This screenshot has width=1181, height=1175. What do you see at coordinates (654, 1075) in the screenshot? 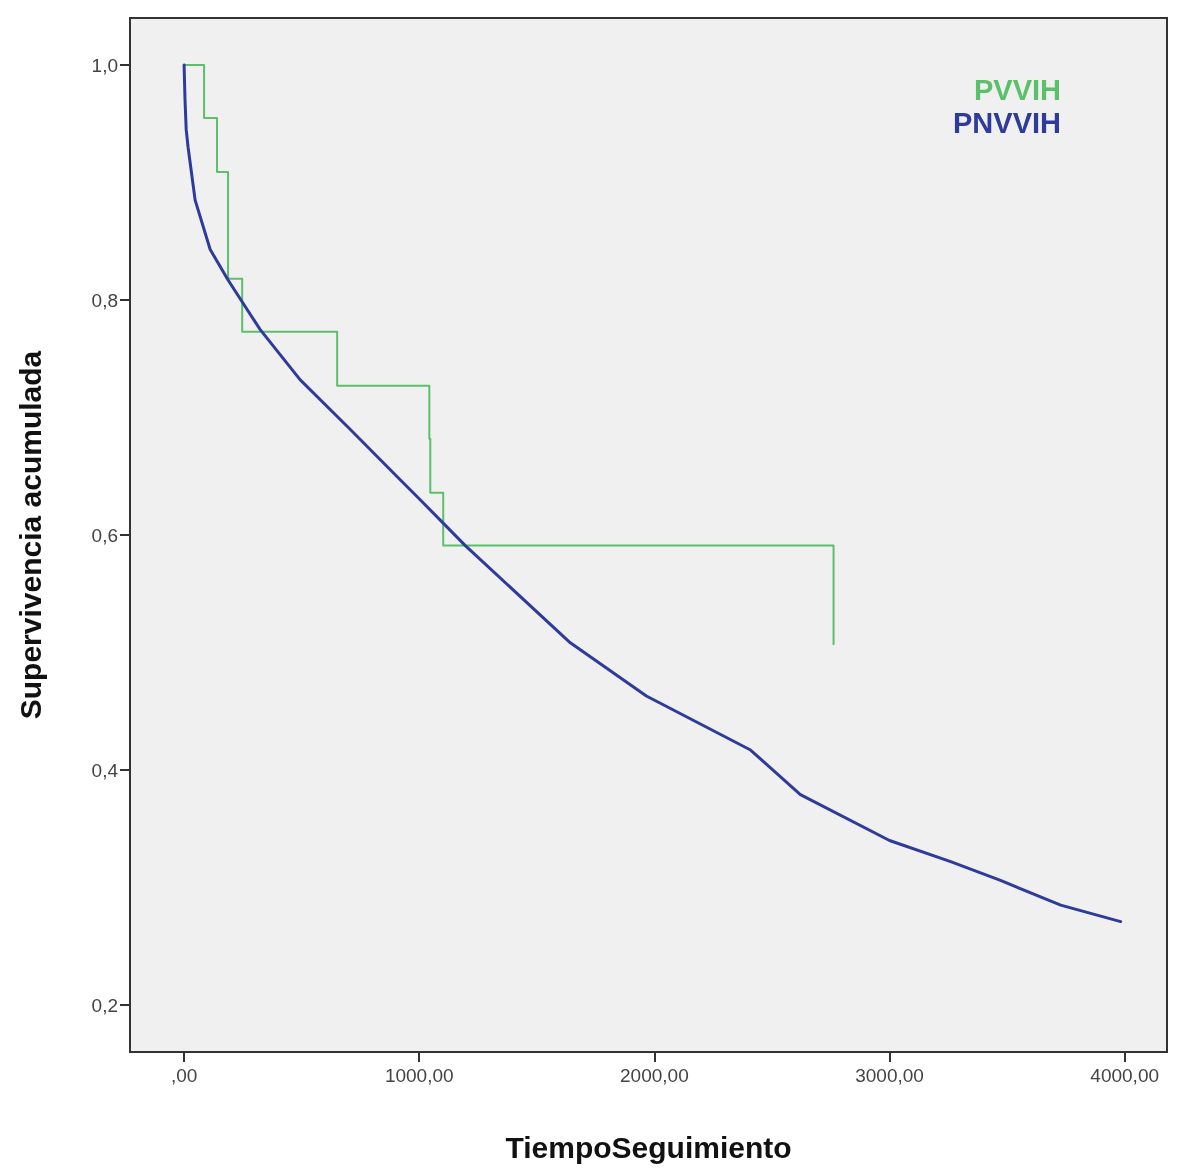
I see `x-tick-label: 2000,00` at bounding box center [654, 1075].